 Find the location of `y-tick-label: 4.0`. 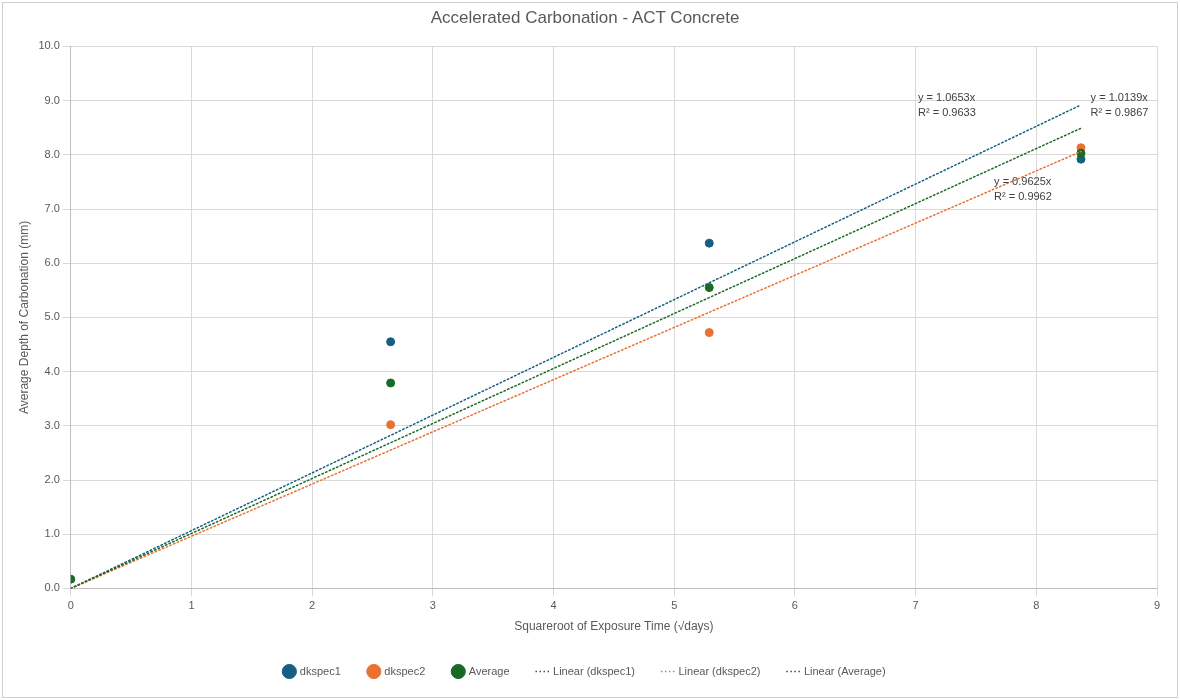

y-tick-label: 4.0 is located at coordinates (52, 370).